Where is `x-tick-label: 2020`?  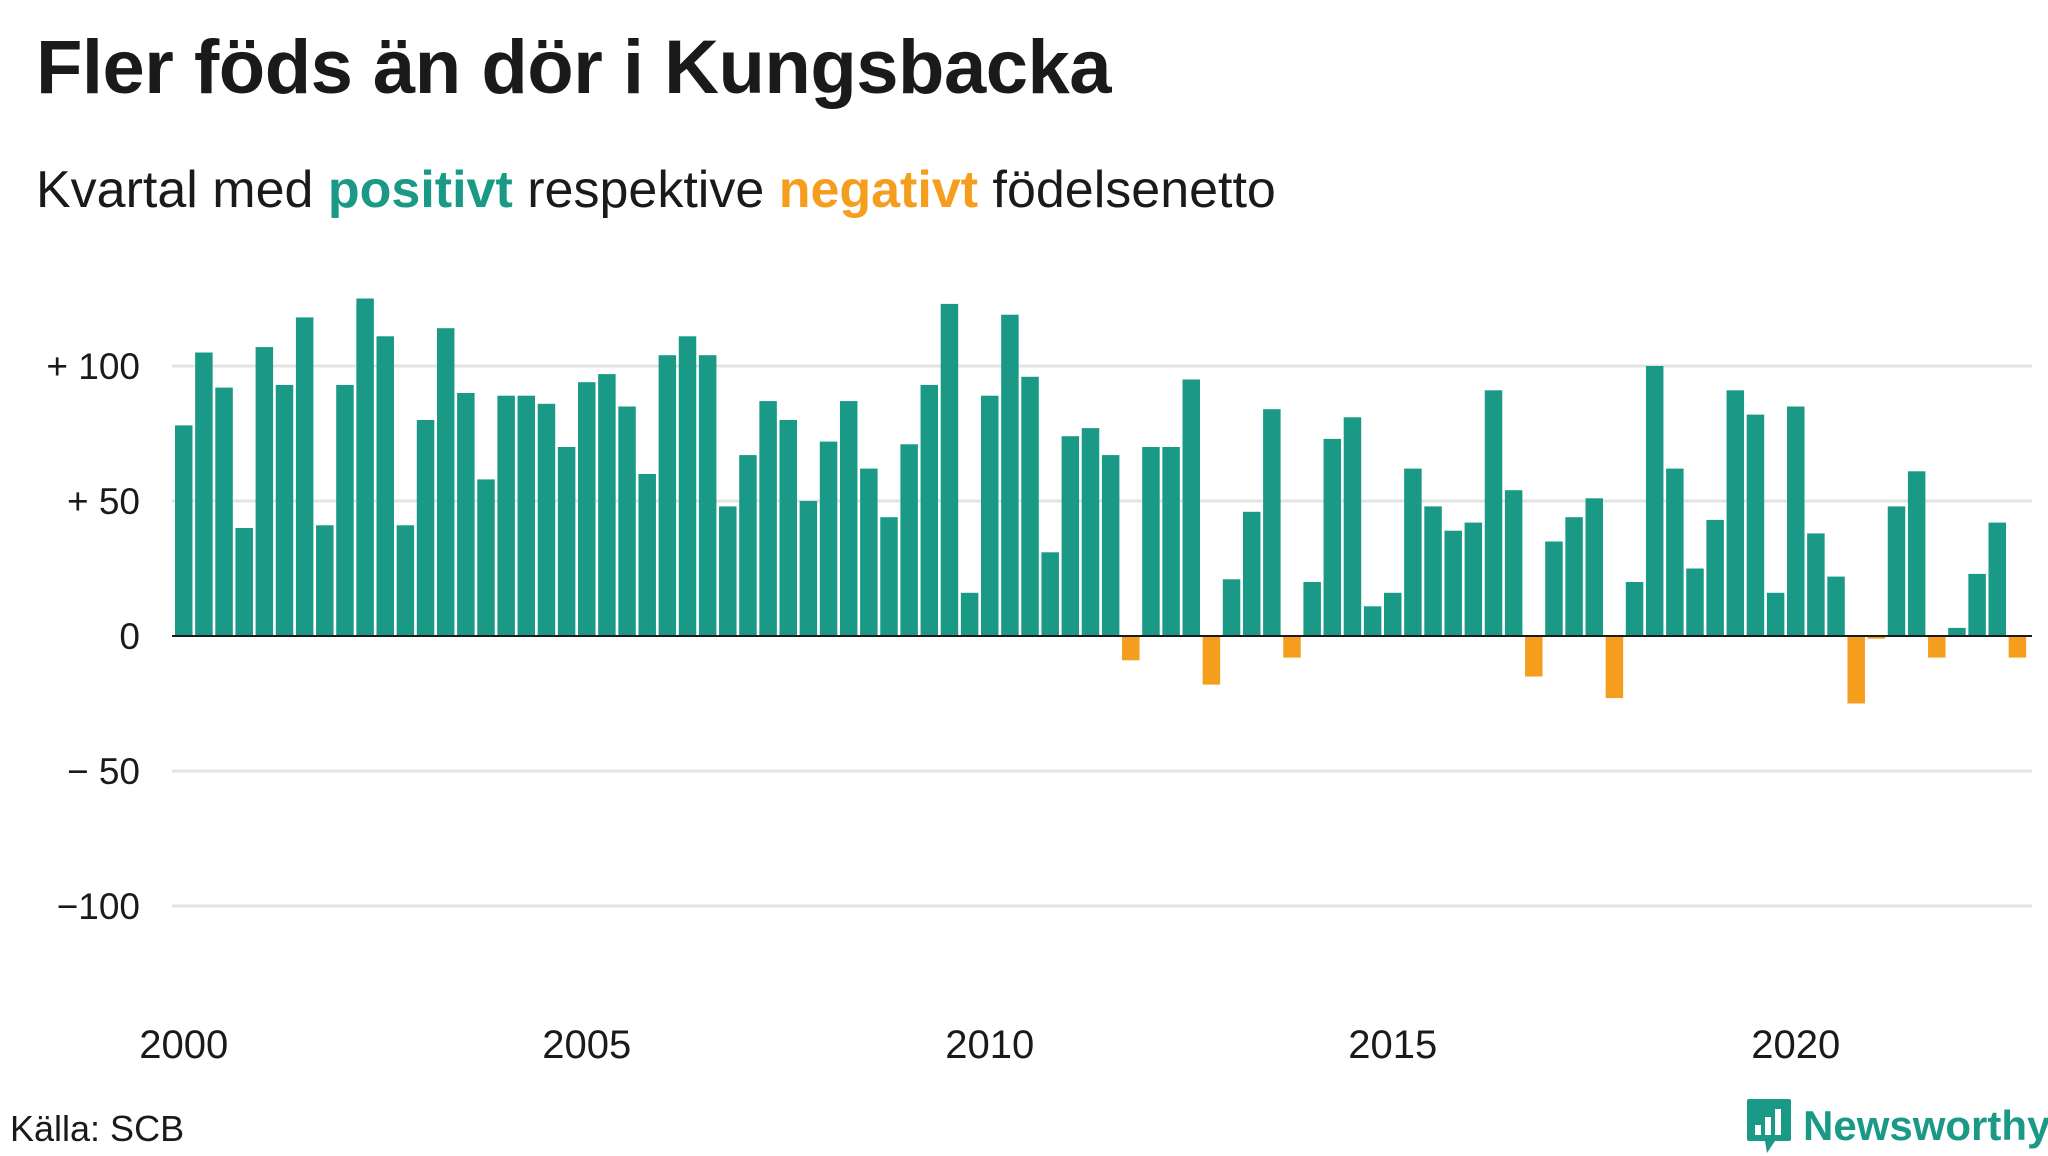
x-tick-label: 2020 is located at coordinates (1795, 1045).